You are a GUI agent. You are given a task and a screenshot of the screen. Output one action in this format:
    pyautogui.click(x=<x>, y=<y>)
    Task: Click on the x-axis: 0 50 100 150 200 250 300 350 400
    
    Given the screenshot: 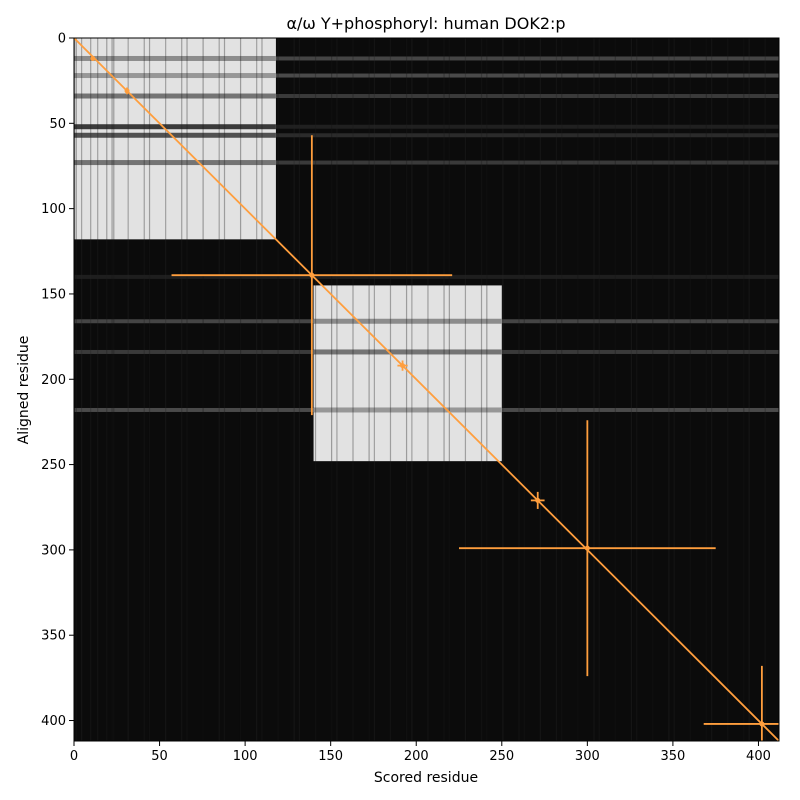 What is the action you would take?
    pyautogui.click(x=420, y=752)
    